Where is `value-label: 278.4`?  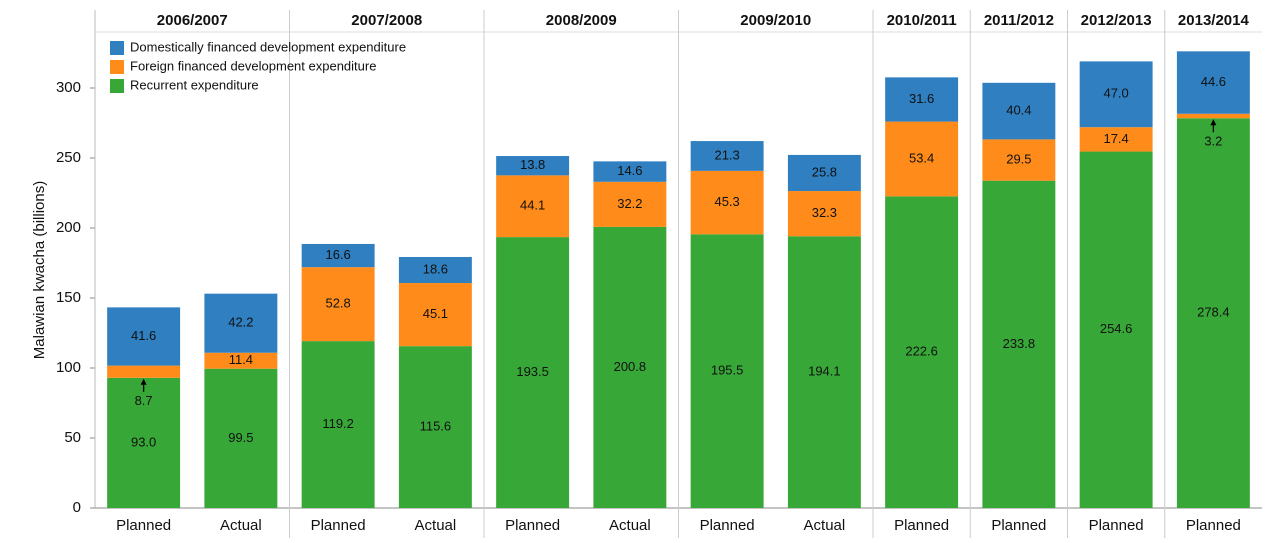
value-label: 278.4 is located at coordinates (1213, 312).